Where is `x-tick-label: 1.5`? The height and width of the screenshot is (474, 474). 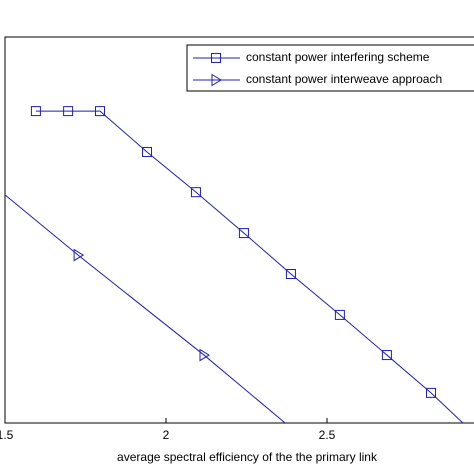 x-tick-label: 1.5 is located at coordinates (7, 435).